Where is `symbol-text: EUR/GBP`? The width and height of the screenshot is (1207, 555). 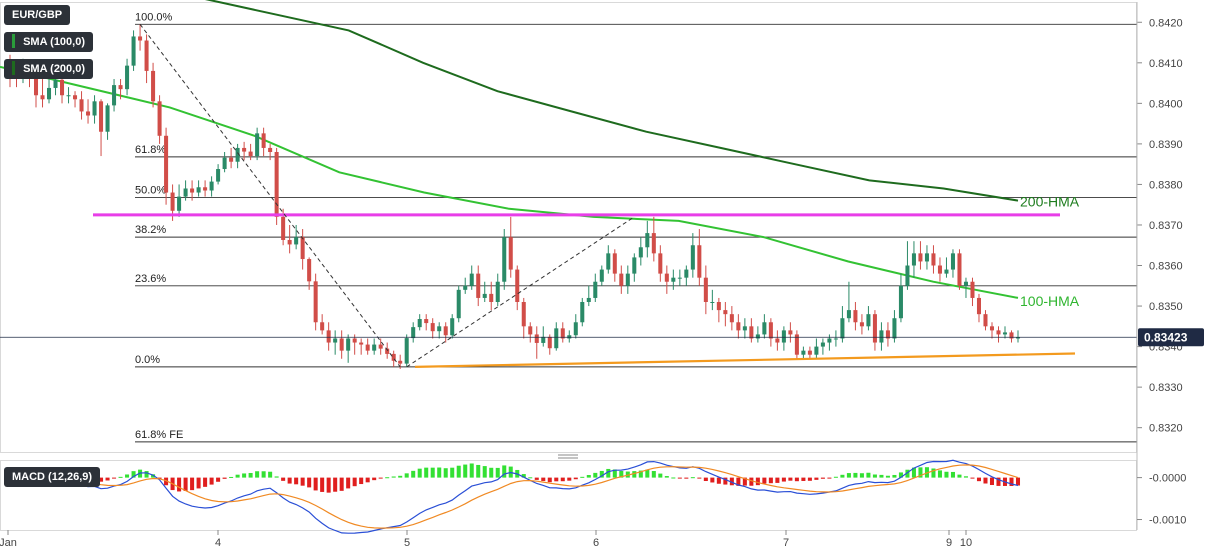 symbol-text: EUR/GBP is located at coordinates (37, 15).